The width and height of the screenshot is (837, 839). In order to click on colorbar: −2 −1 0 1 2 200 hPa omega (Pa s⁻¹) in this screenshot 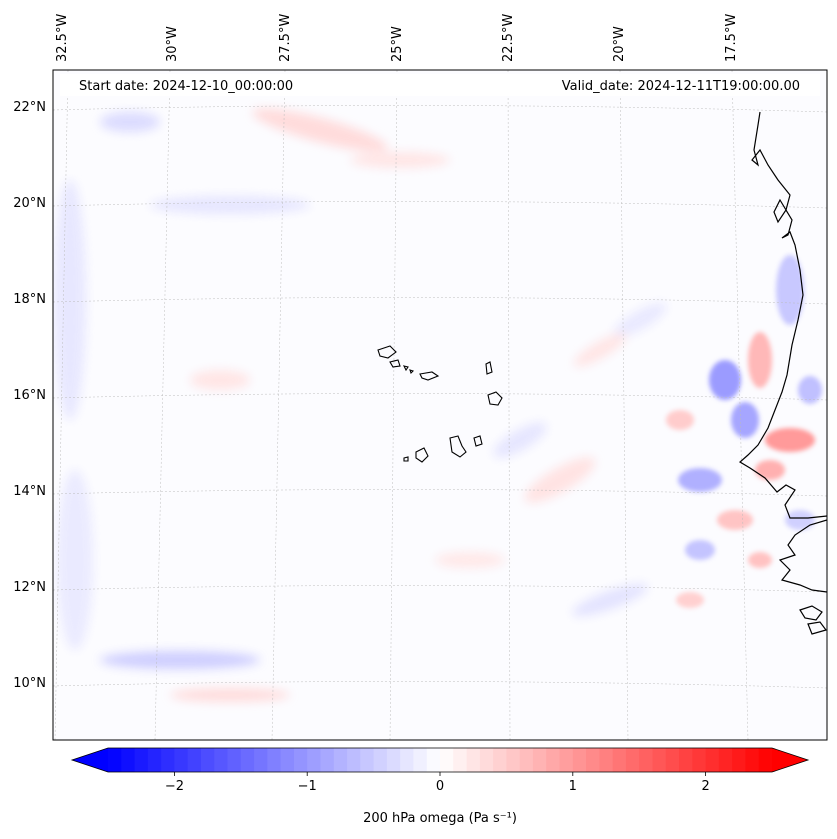, I will do `click(440, 786)`.